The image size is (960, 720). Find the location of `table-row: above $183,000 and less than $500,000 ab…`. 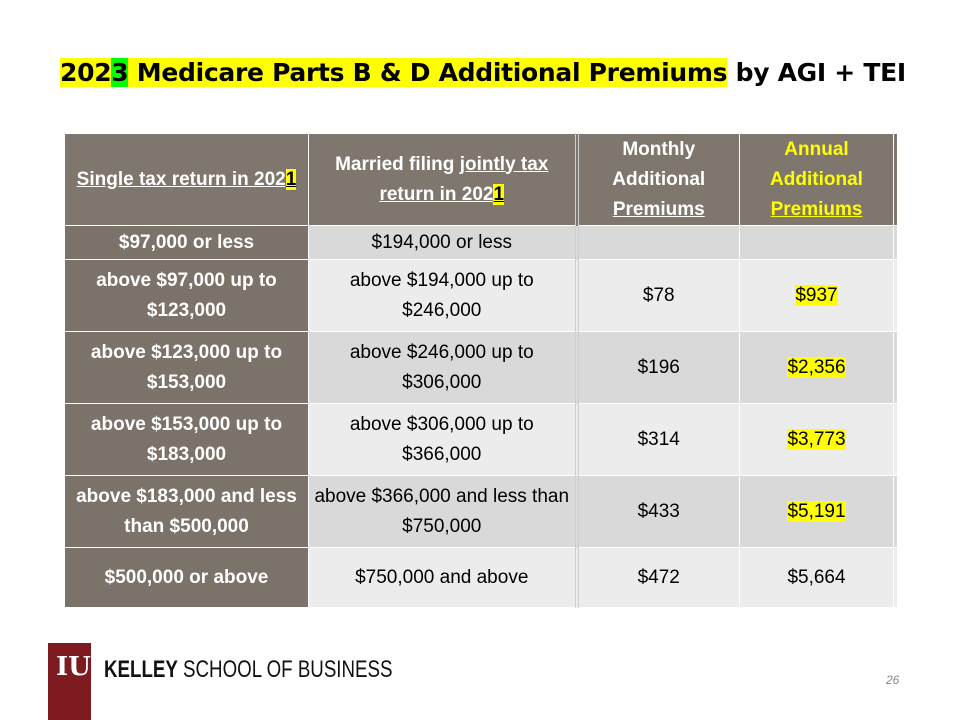

table-row: above $183,000 and less than $500,000 ab… is located at coordinates (481, 511).